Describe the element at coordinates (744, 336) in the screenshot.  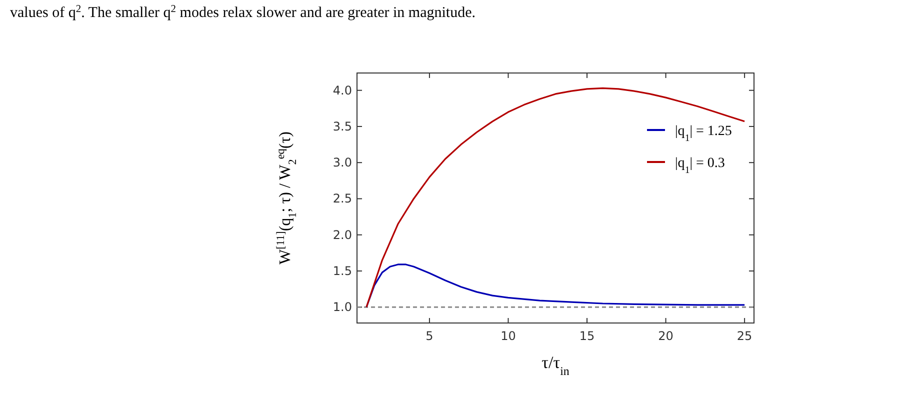
I see `x-tick-label: 25` at that location.